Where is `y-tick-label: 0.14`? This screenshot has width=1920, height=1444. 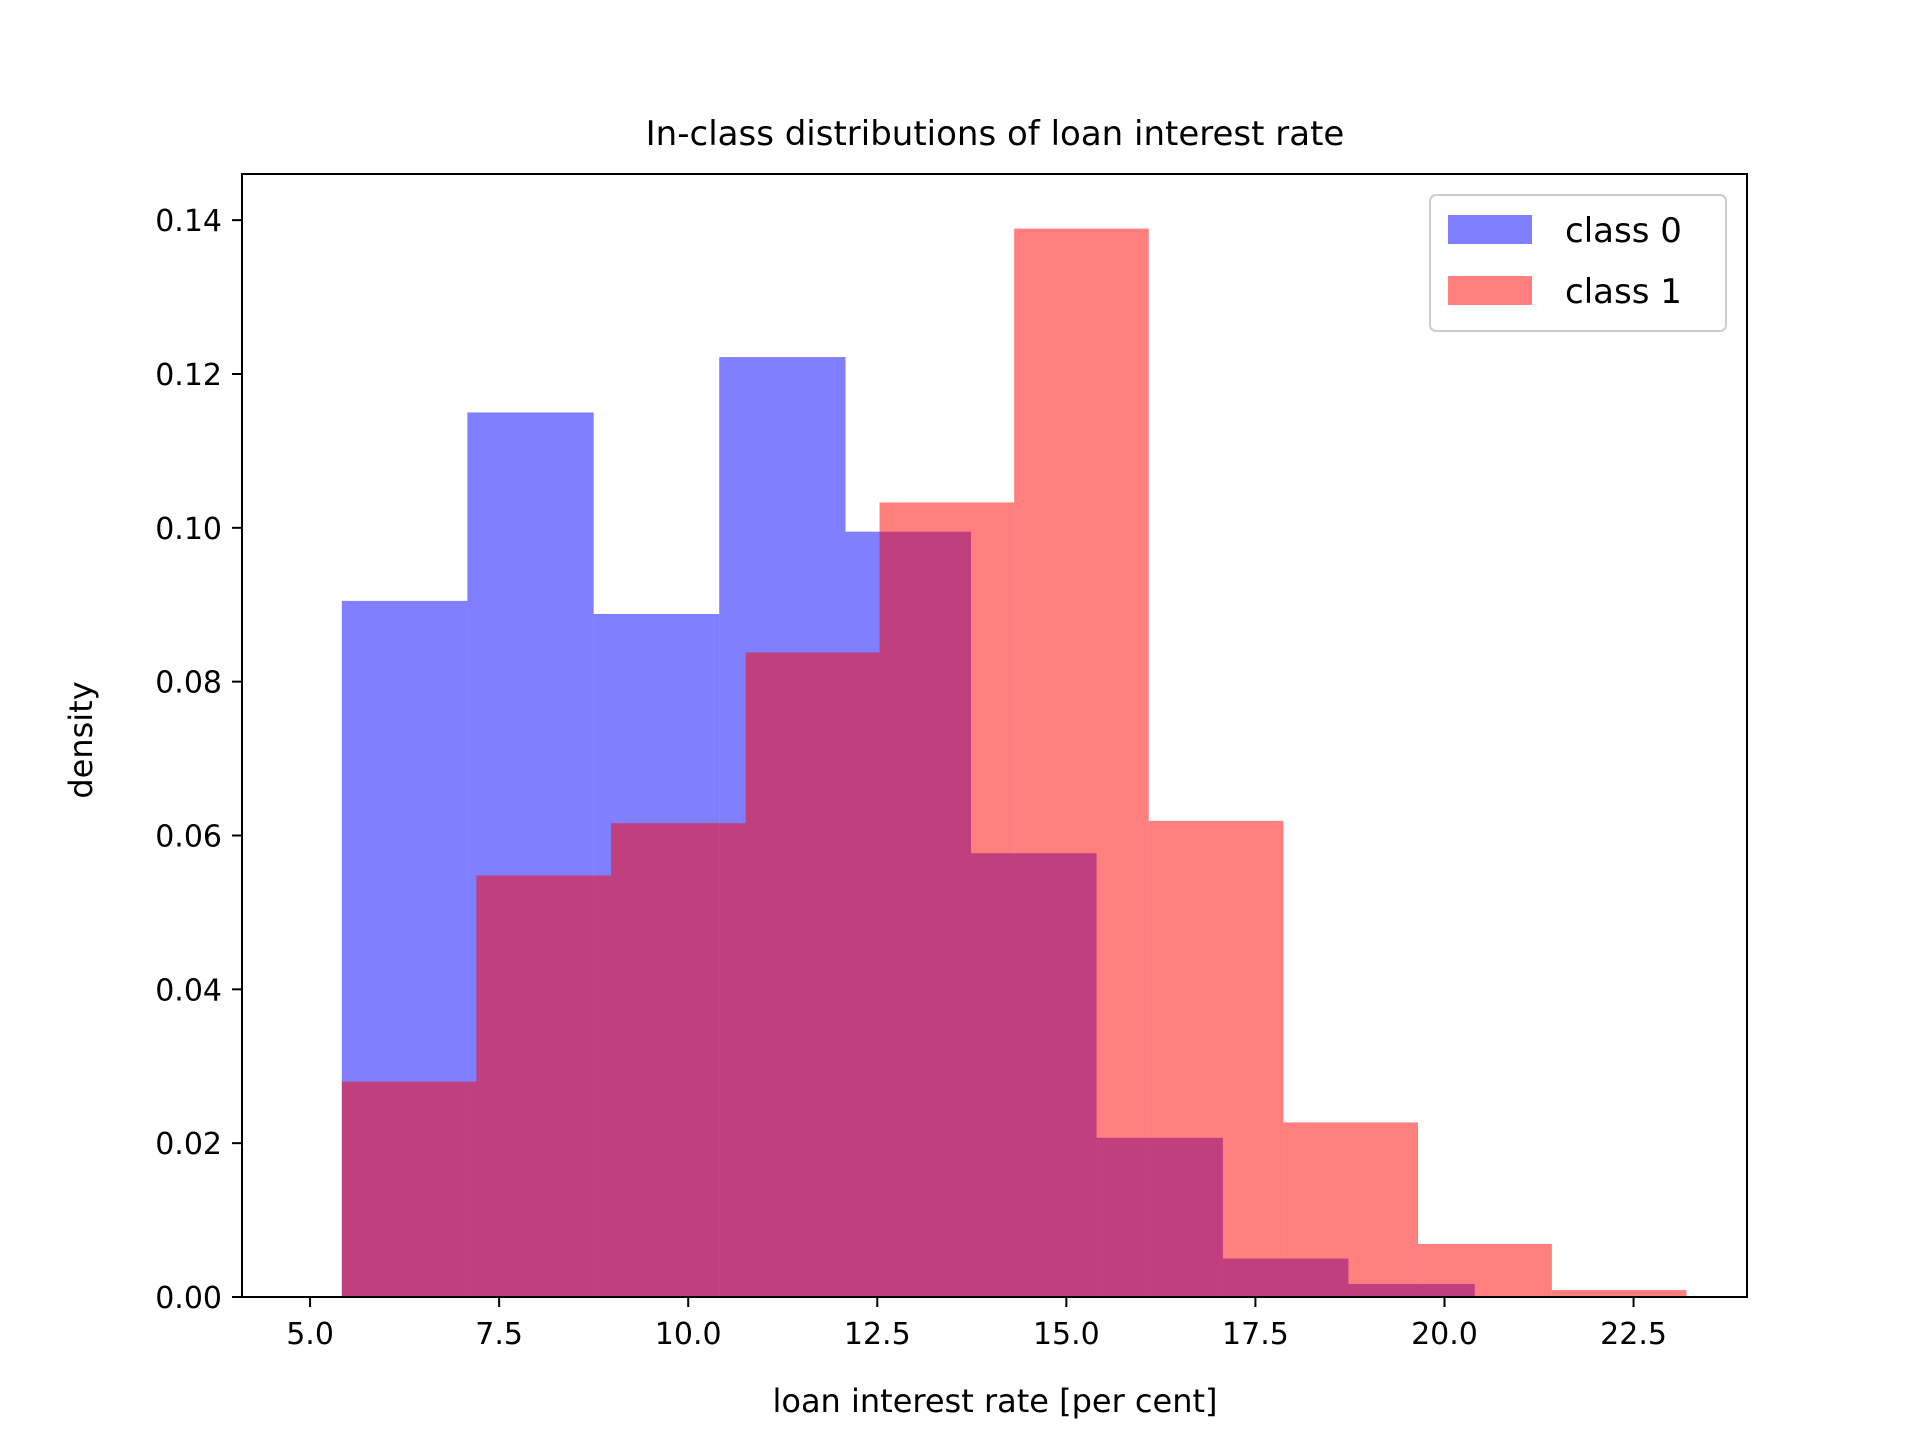 y-tick-label: 0.14 is located at coordinates (188, 221).